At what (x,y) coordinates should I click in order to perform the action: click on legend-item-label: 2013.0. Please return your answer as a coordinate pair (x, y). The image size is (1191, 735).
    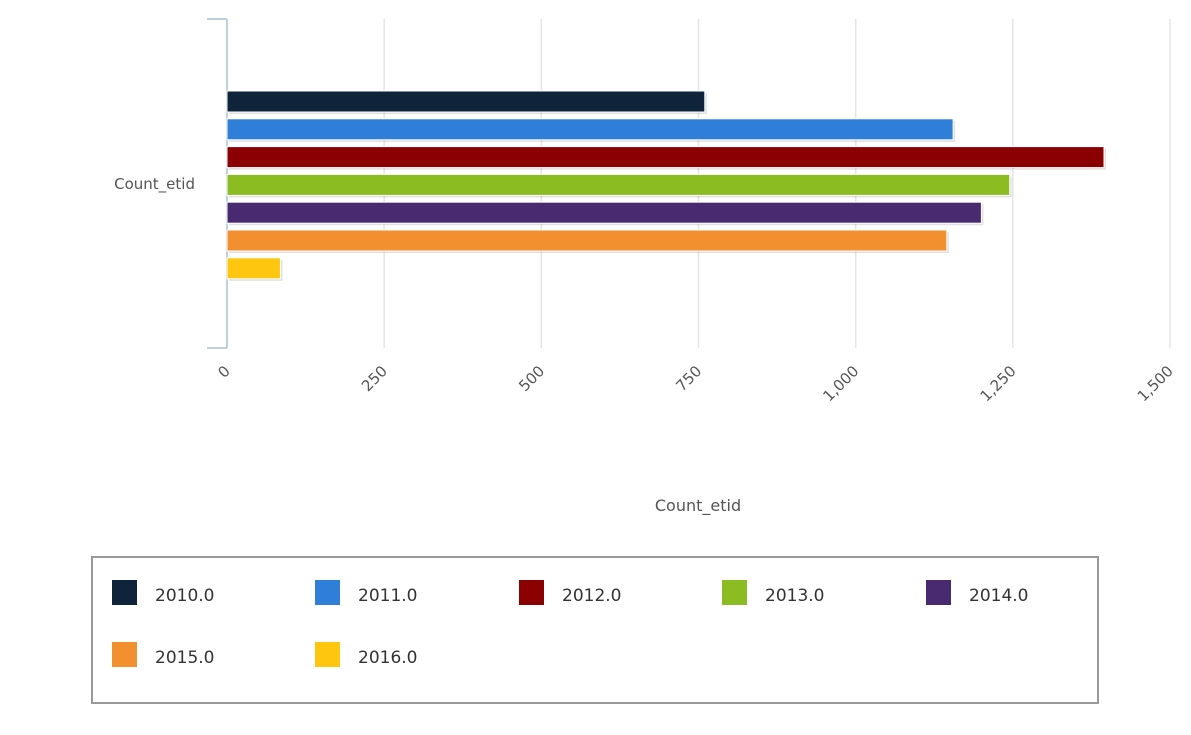
    Looking at the image, I should click on (794, 596).